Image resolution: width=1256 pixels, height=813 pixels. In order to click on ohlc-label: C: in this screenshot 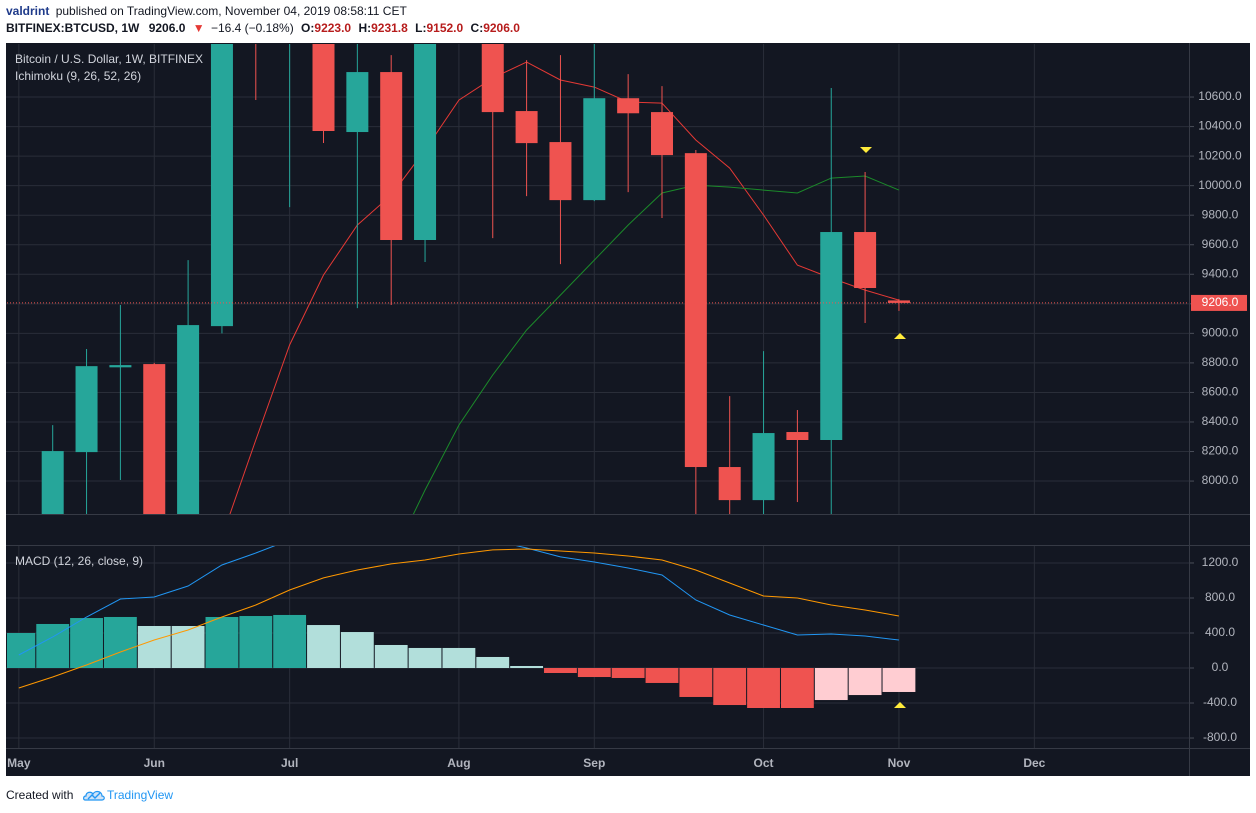, I will do `click(477, 28)`.